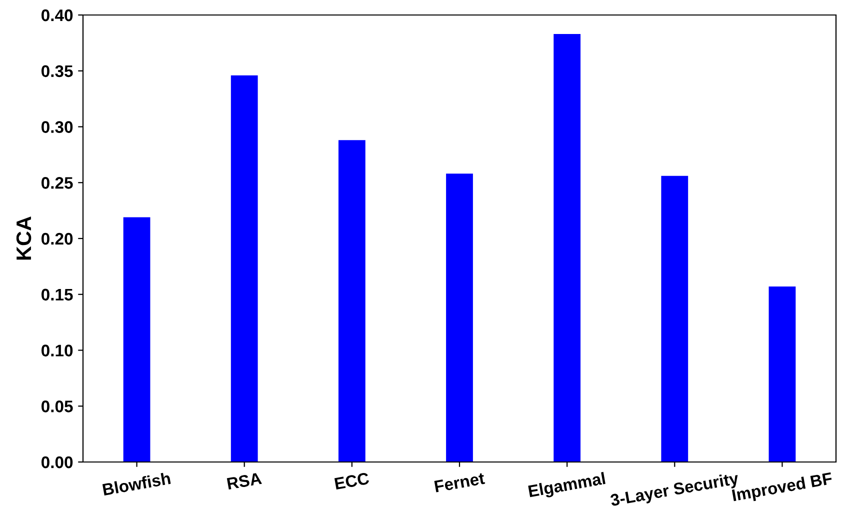 The height and width of the screenshot is (510, 844). I want to click on y-tick-label: 0.00, so click(57, 462).